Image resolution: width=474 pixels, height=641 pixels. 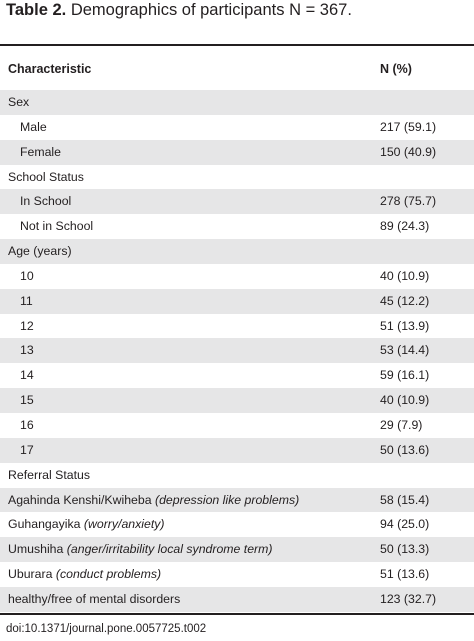 What do you see at coordinates (408, 126) in the screenshot?
I see `row-n-percent: 217 (59.1)` at bounding box center [408, 126].